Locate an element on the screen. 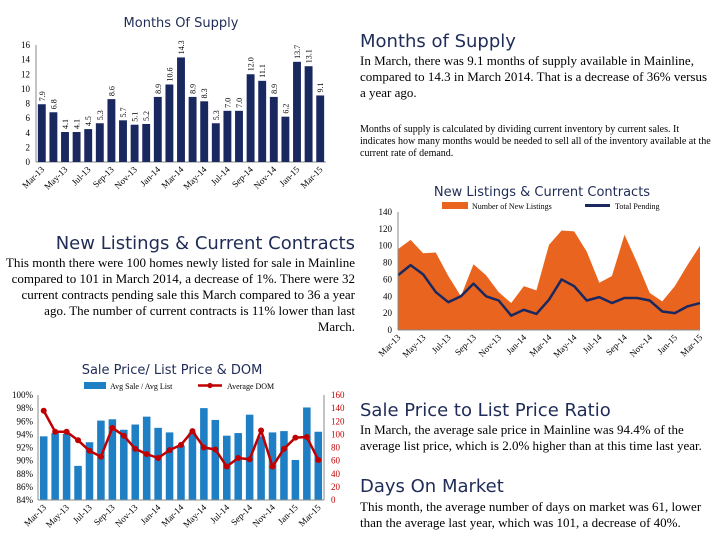 This screenshot has width=724, height=549. y-left-tick-label: 98% is located at coordinates (25, 408).